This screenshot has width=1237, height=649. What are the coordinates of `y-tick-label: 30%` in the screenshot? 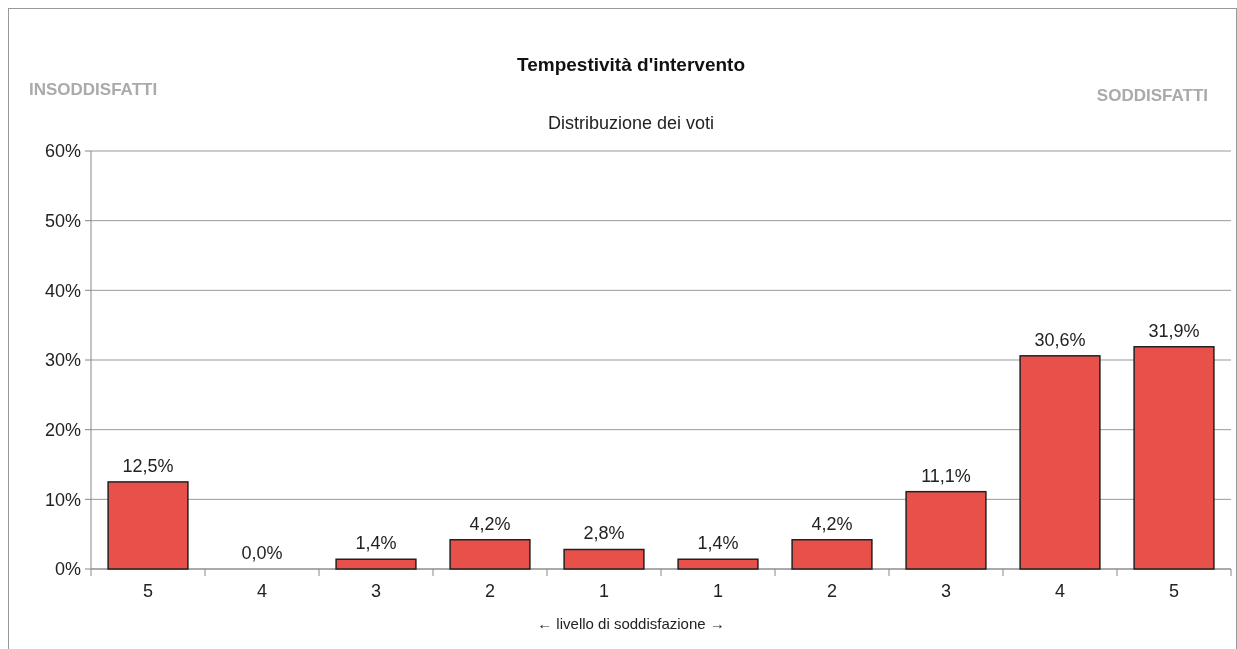 It's located at (62, 360).